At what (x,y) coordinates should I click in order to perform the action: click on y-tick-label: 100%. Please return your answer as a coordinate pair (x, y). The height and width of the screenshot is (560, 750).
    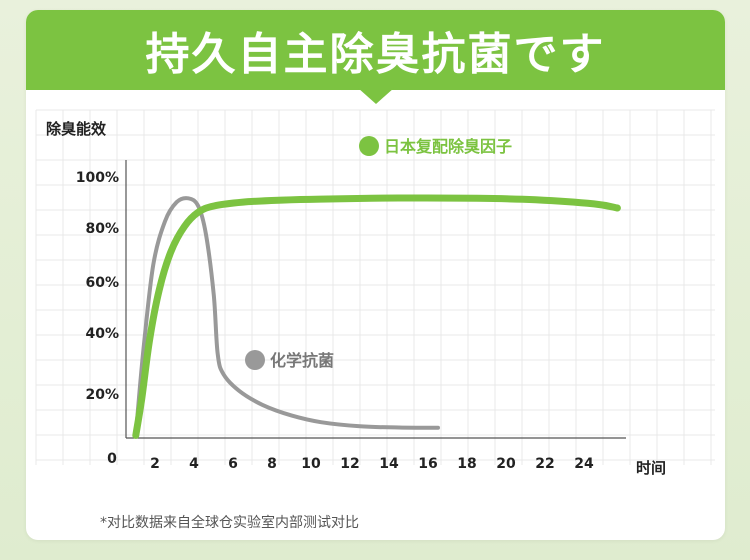
    Looking at the image, I should click on (97, 178).